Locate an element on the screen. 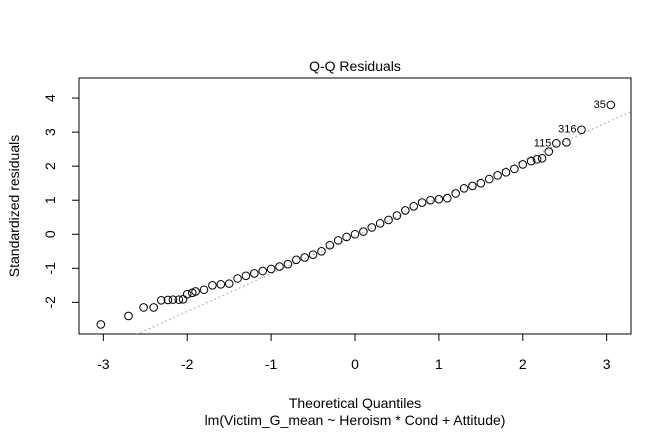 The image size is (672, 432). x-tick-label: 1 is located at coordinates (439, 364).